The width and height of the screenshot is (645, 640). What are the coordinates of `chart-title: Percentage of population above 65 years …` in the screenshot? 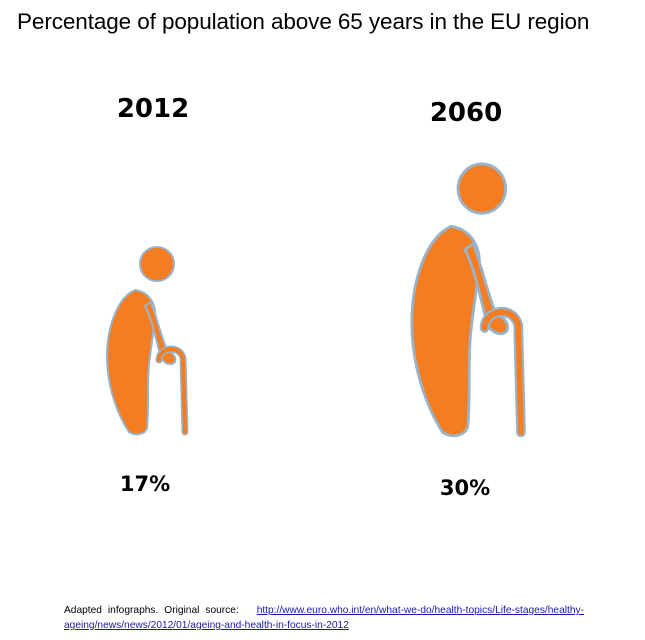 It's located at (303, 21).